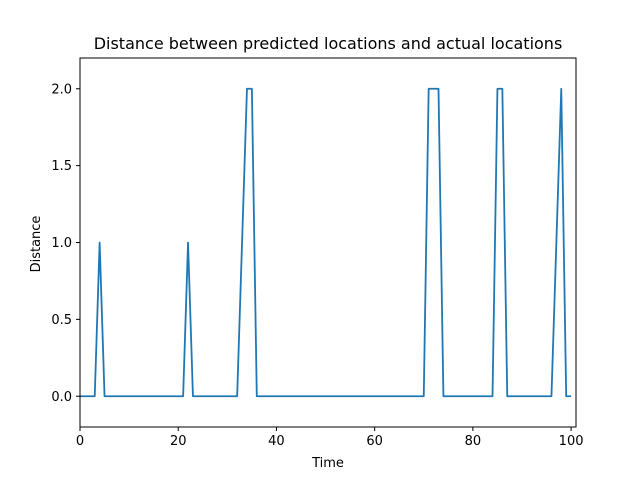 The height and width of the screenshot is (480, 640). I want to click on x-tick-label: 80, so click(473, 441).